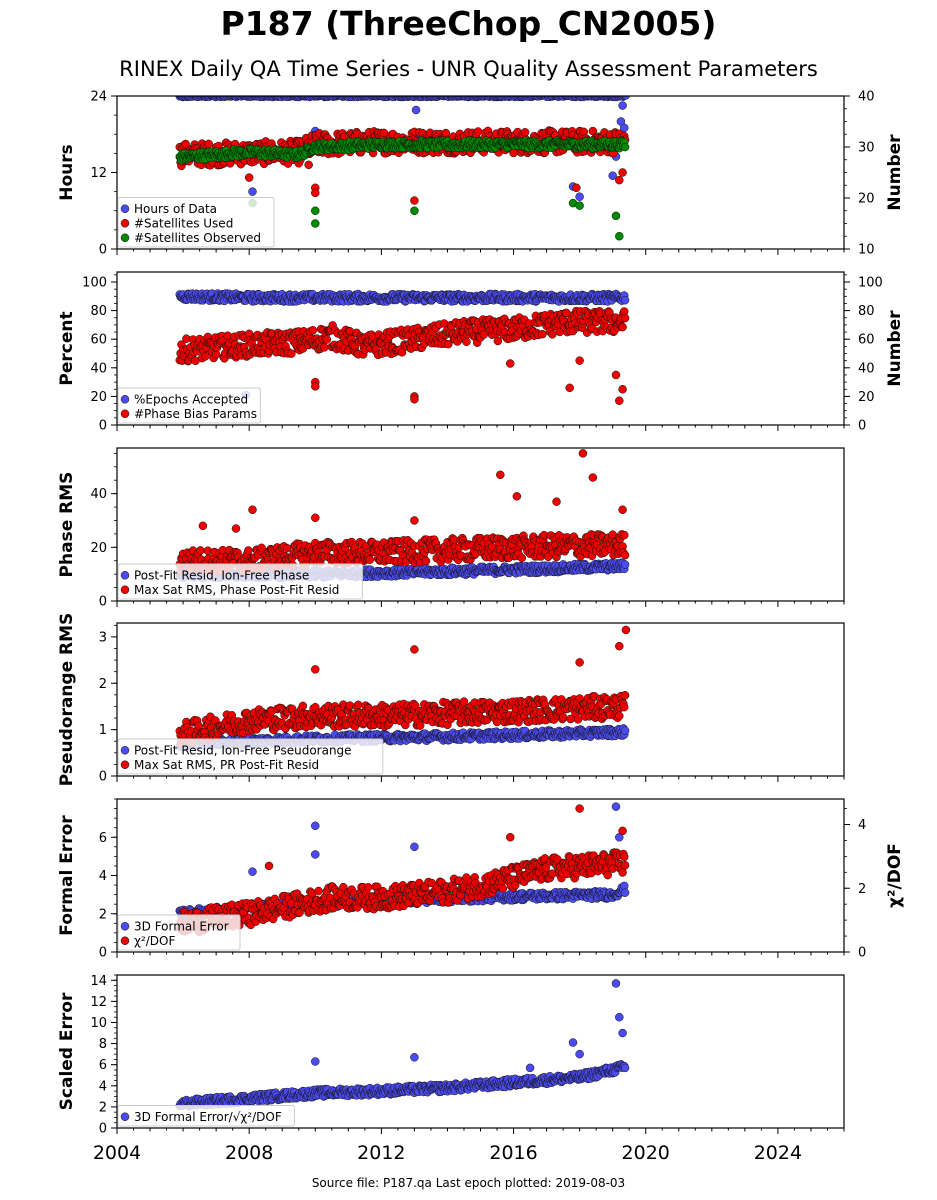 The image size is (937, 1200). I want to click on legend-label: #Satellites Observed, so click(197, 238).